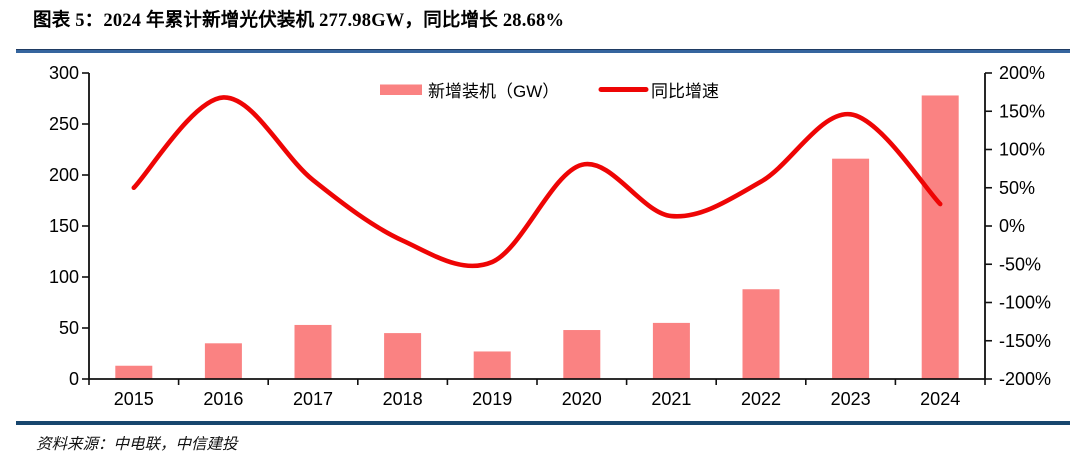 This screenshot has width=1080, height=463. Describe the element at coordinates (1020, 264) in the screenshot. I see `right-axis-tick-label: -50%` at that location.